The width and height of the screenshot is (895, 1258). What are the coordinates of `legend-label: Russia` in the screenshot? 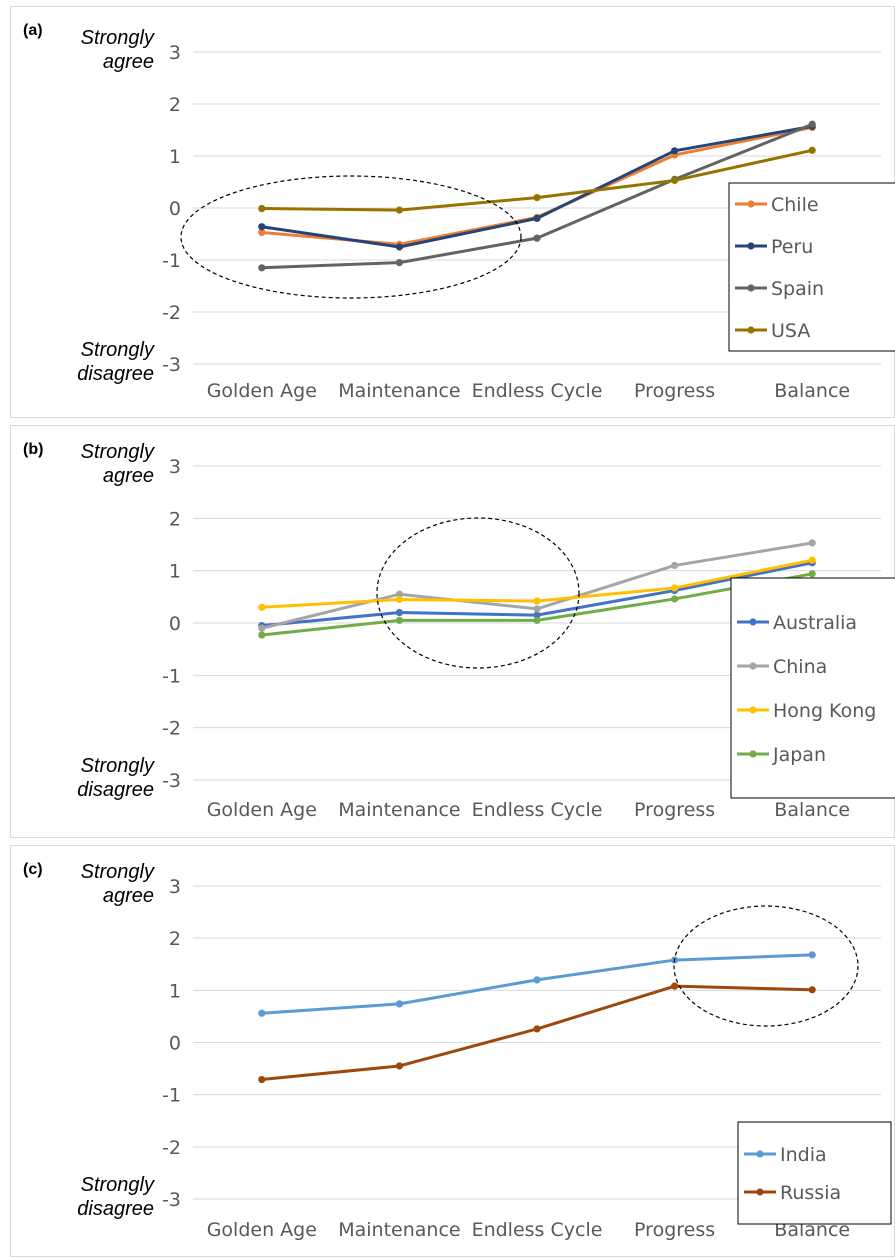 It's located at (810, 1193).